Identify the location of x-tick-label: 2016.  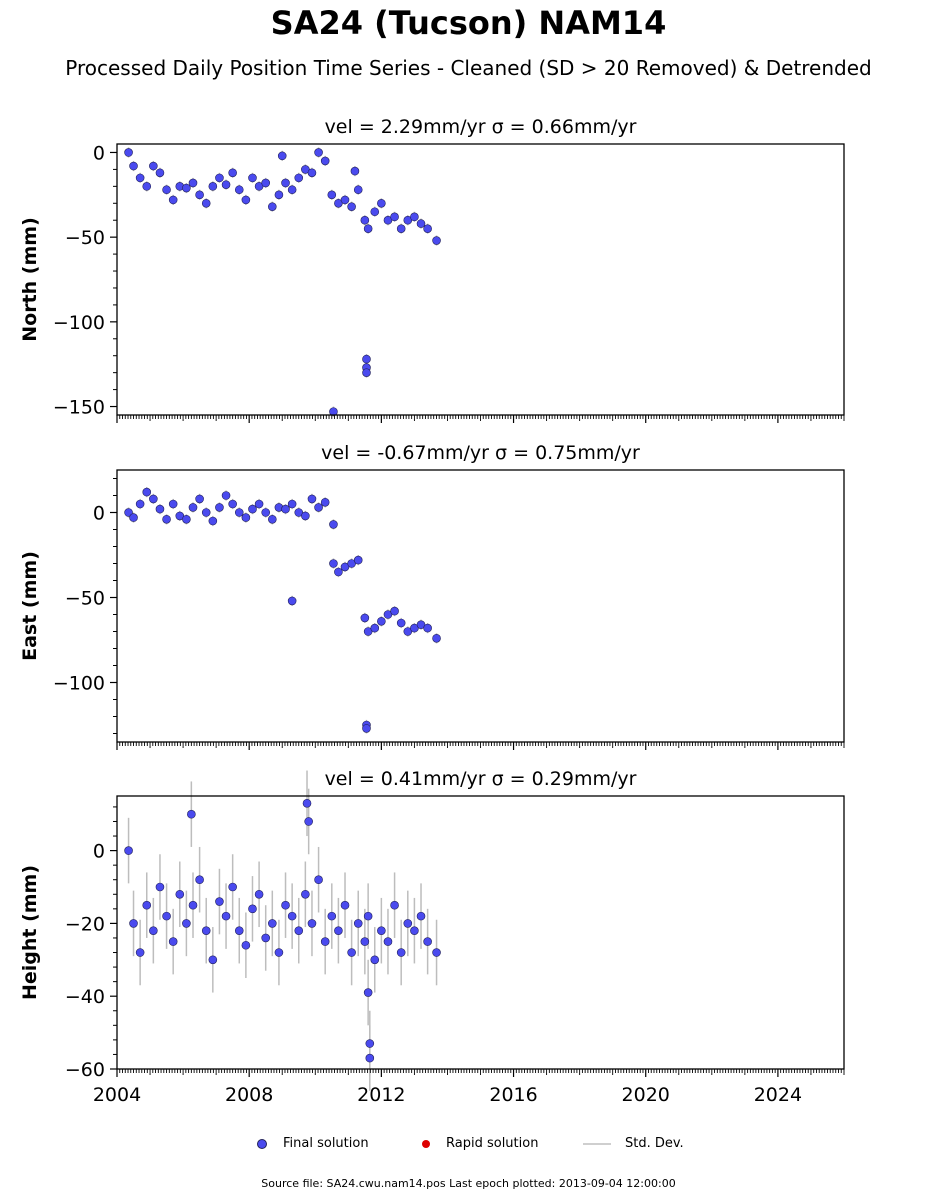
(513, 1095).